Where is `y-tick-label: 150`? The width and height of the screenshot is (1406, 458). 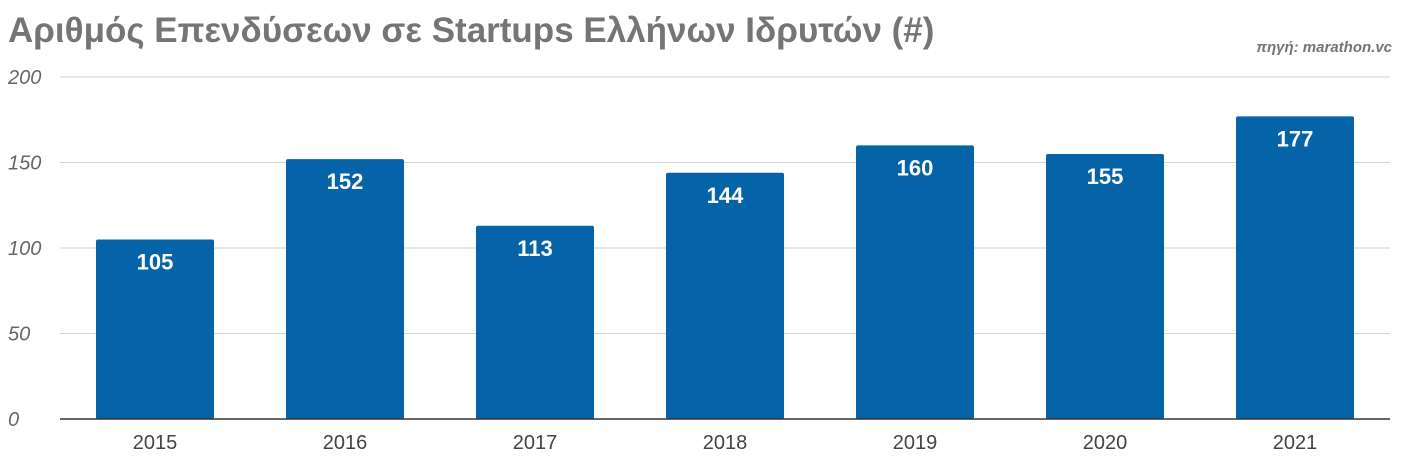 y-tick-label: 150 is located at coordinates (24, 164).